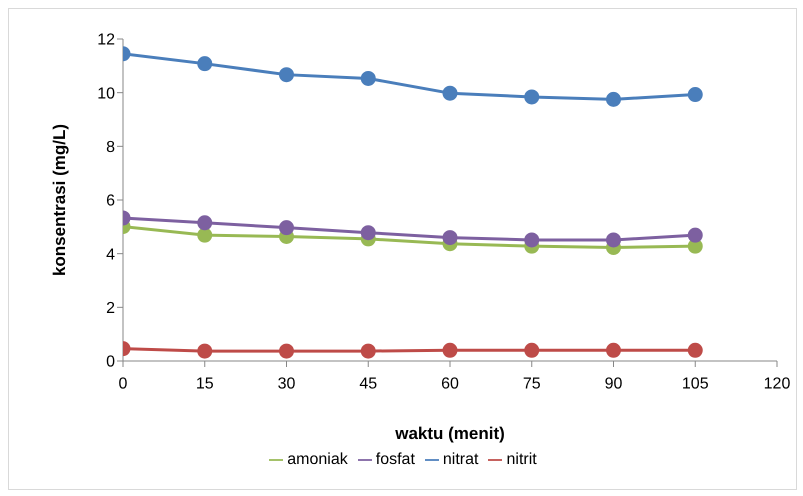  I want to click on y-axis-title: konsentrasi (mg/L), so click(60, 200).